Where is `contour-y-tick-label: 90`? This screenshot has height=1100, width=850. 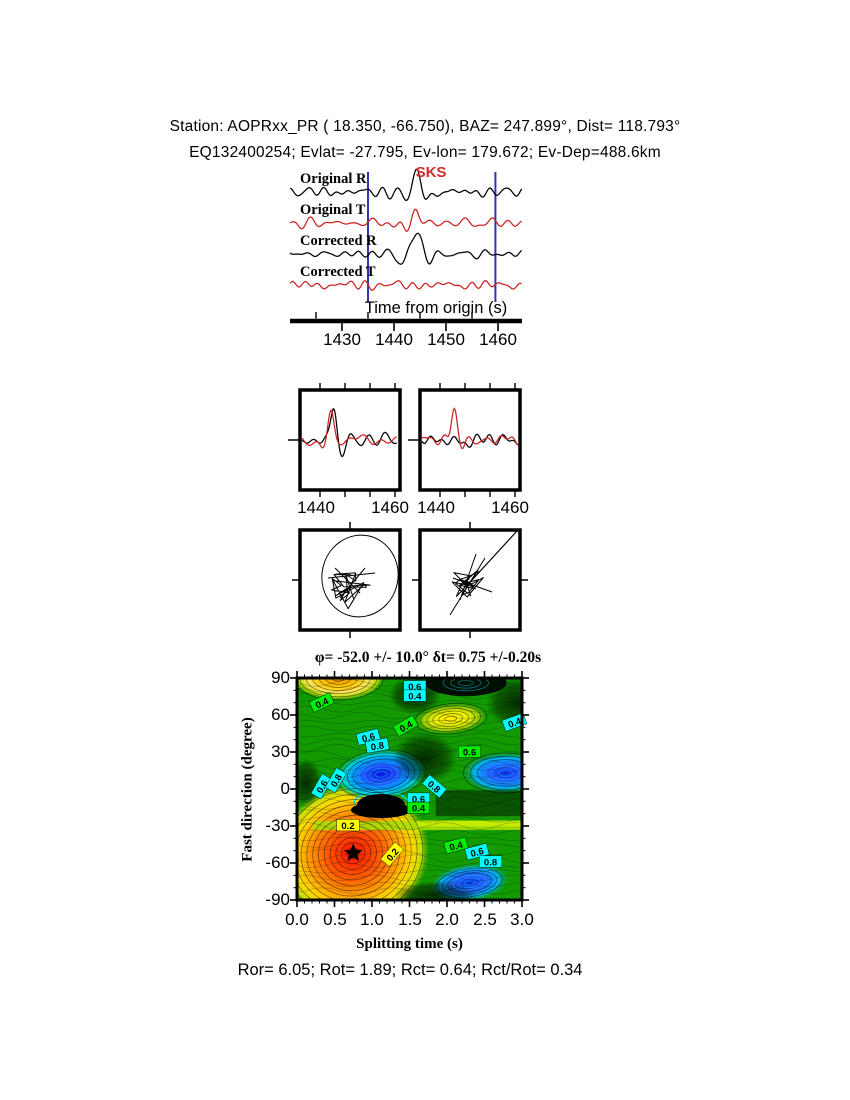 contour-y-tick-label: 90 is located at coordinates (280, 677).